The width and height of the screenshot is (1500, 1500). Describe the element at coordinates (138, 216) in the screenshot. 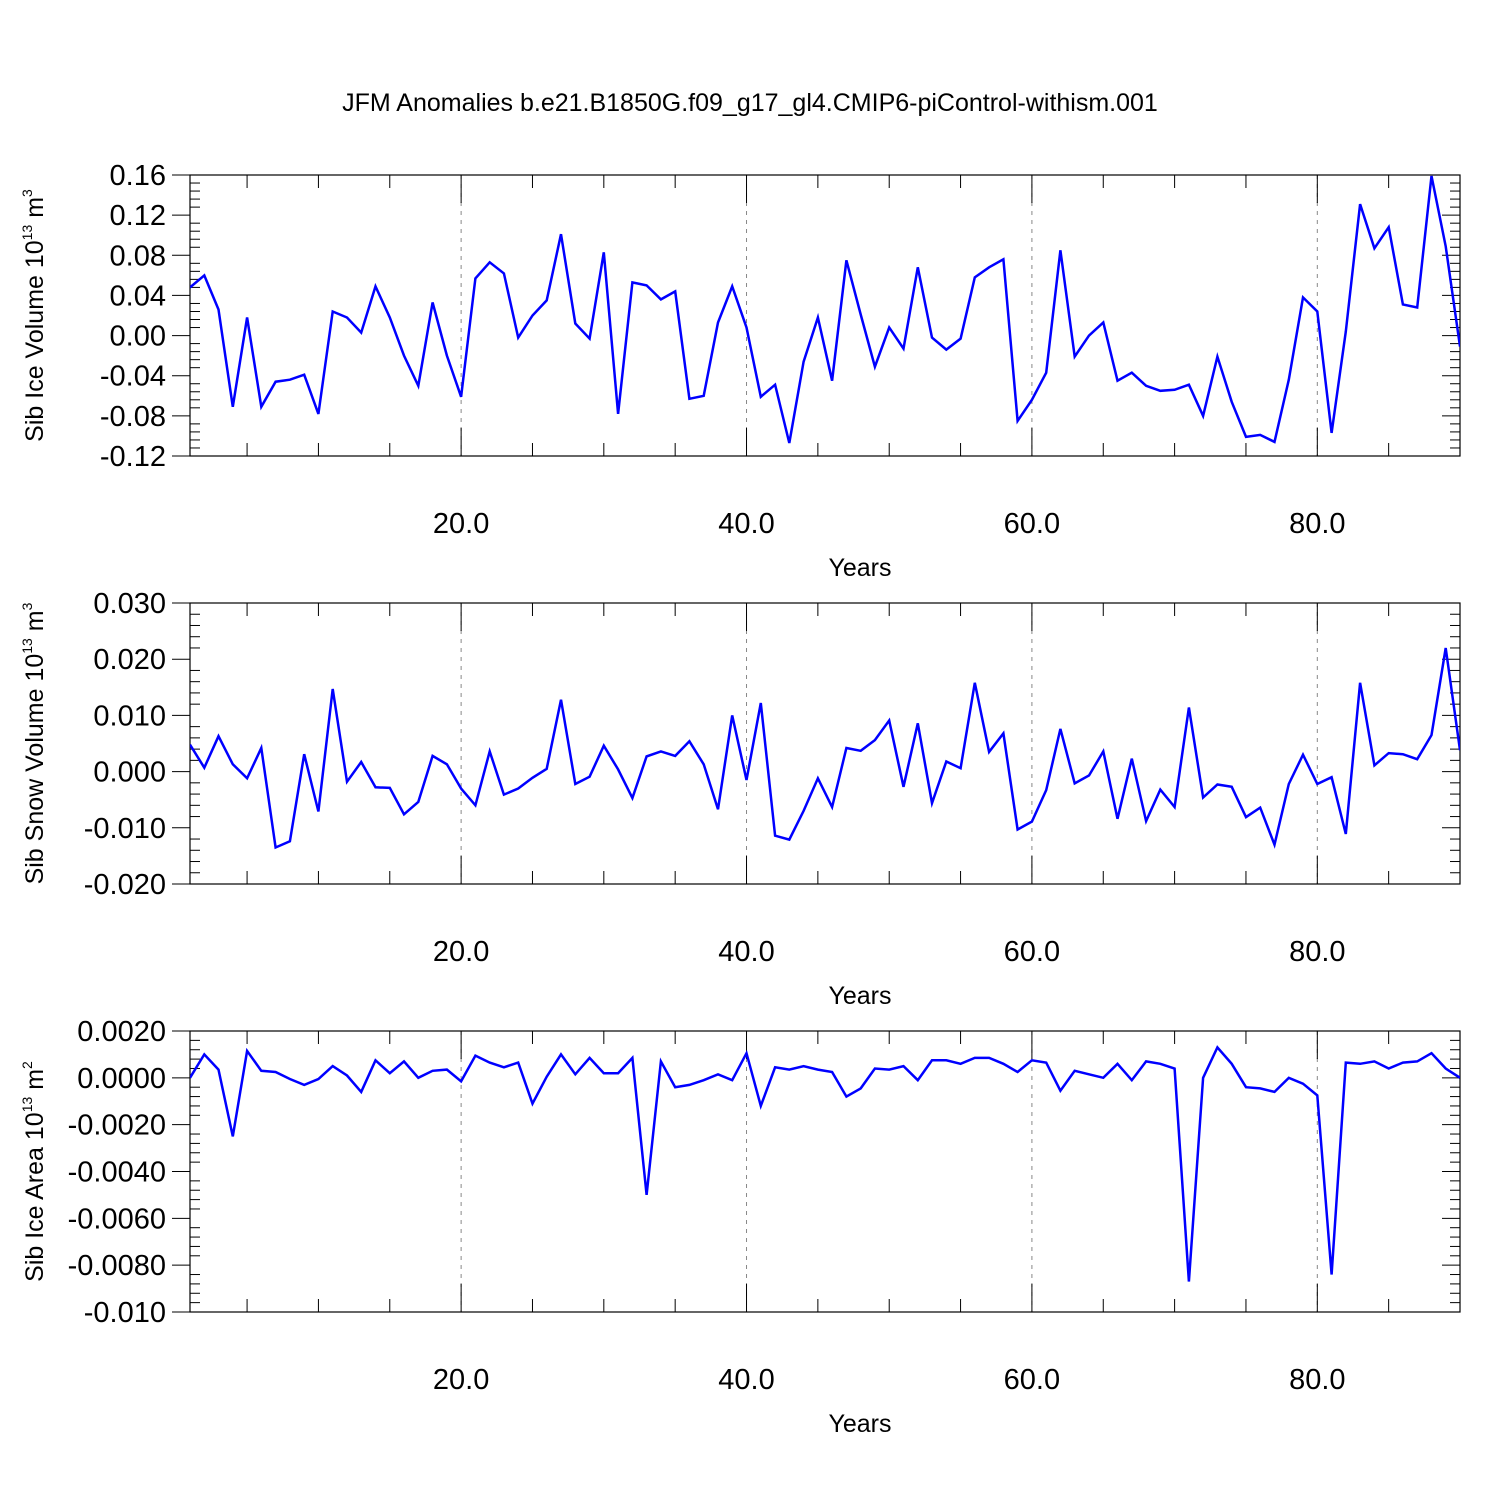

I see `y-tick-label: 0.12` at that location.